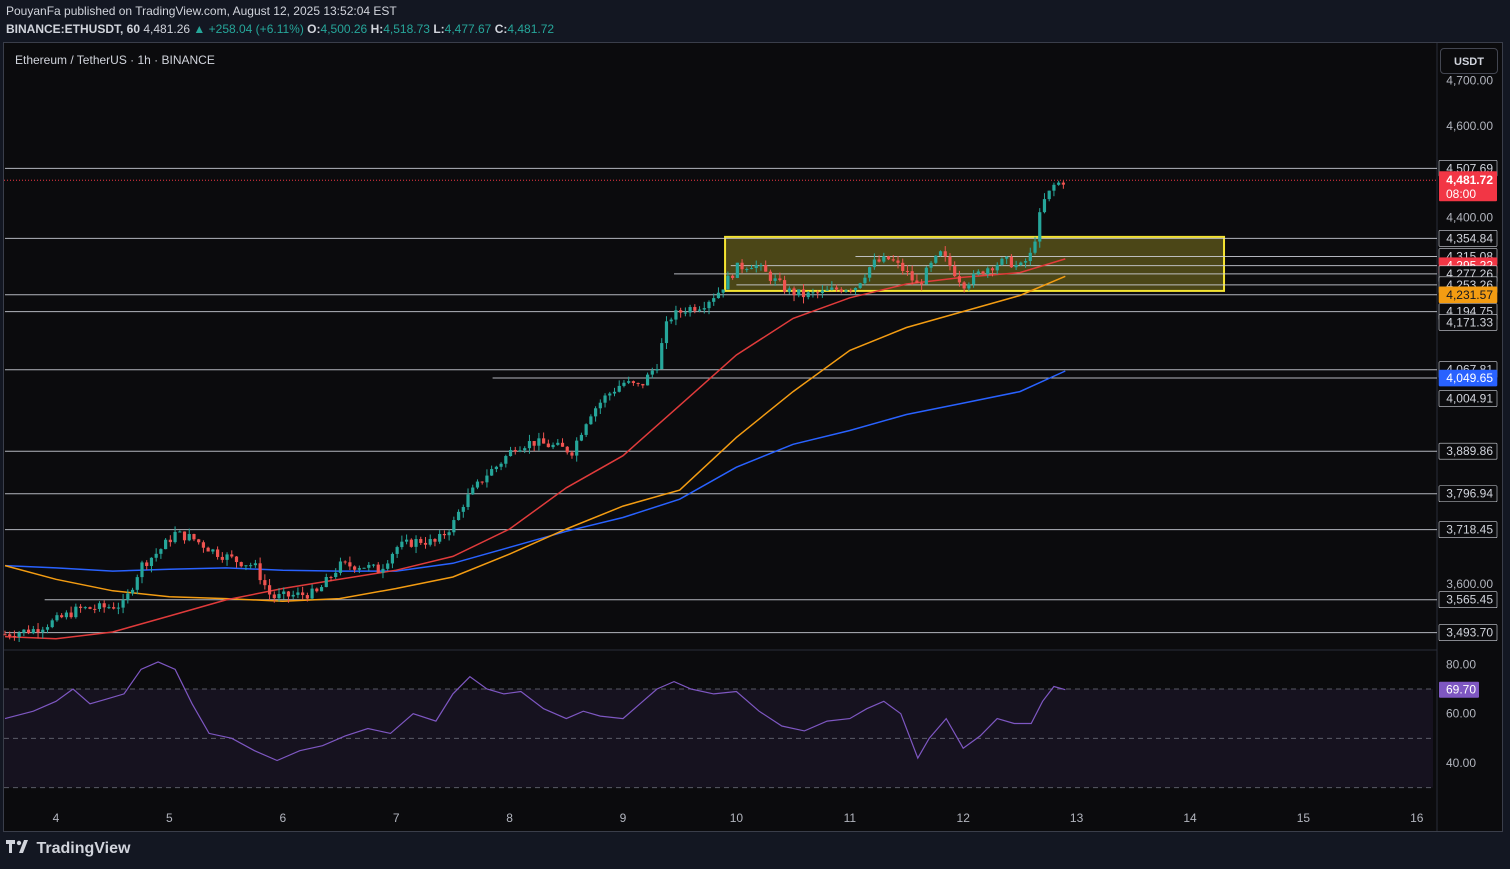 Image resolution: width=1510 pixels, height=869 pixels. I want to click on time-tick-label: 4, so click(56, 818).